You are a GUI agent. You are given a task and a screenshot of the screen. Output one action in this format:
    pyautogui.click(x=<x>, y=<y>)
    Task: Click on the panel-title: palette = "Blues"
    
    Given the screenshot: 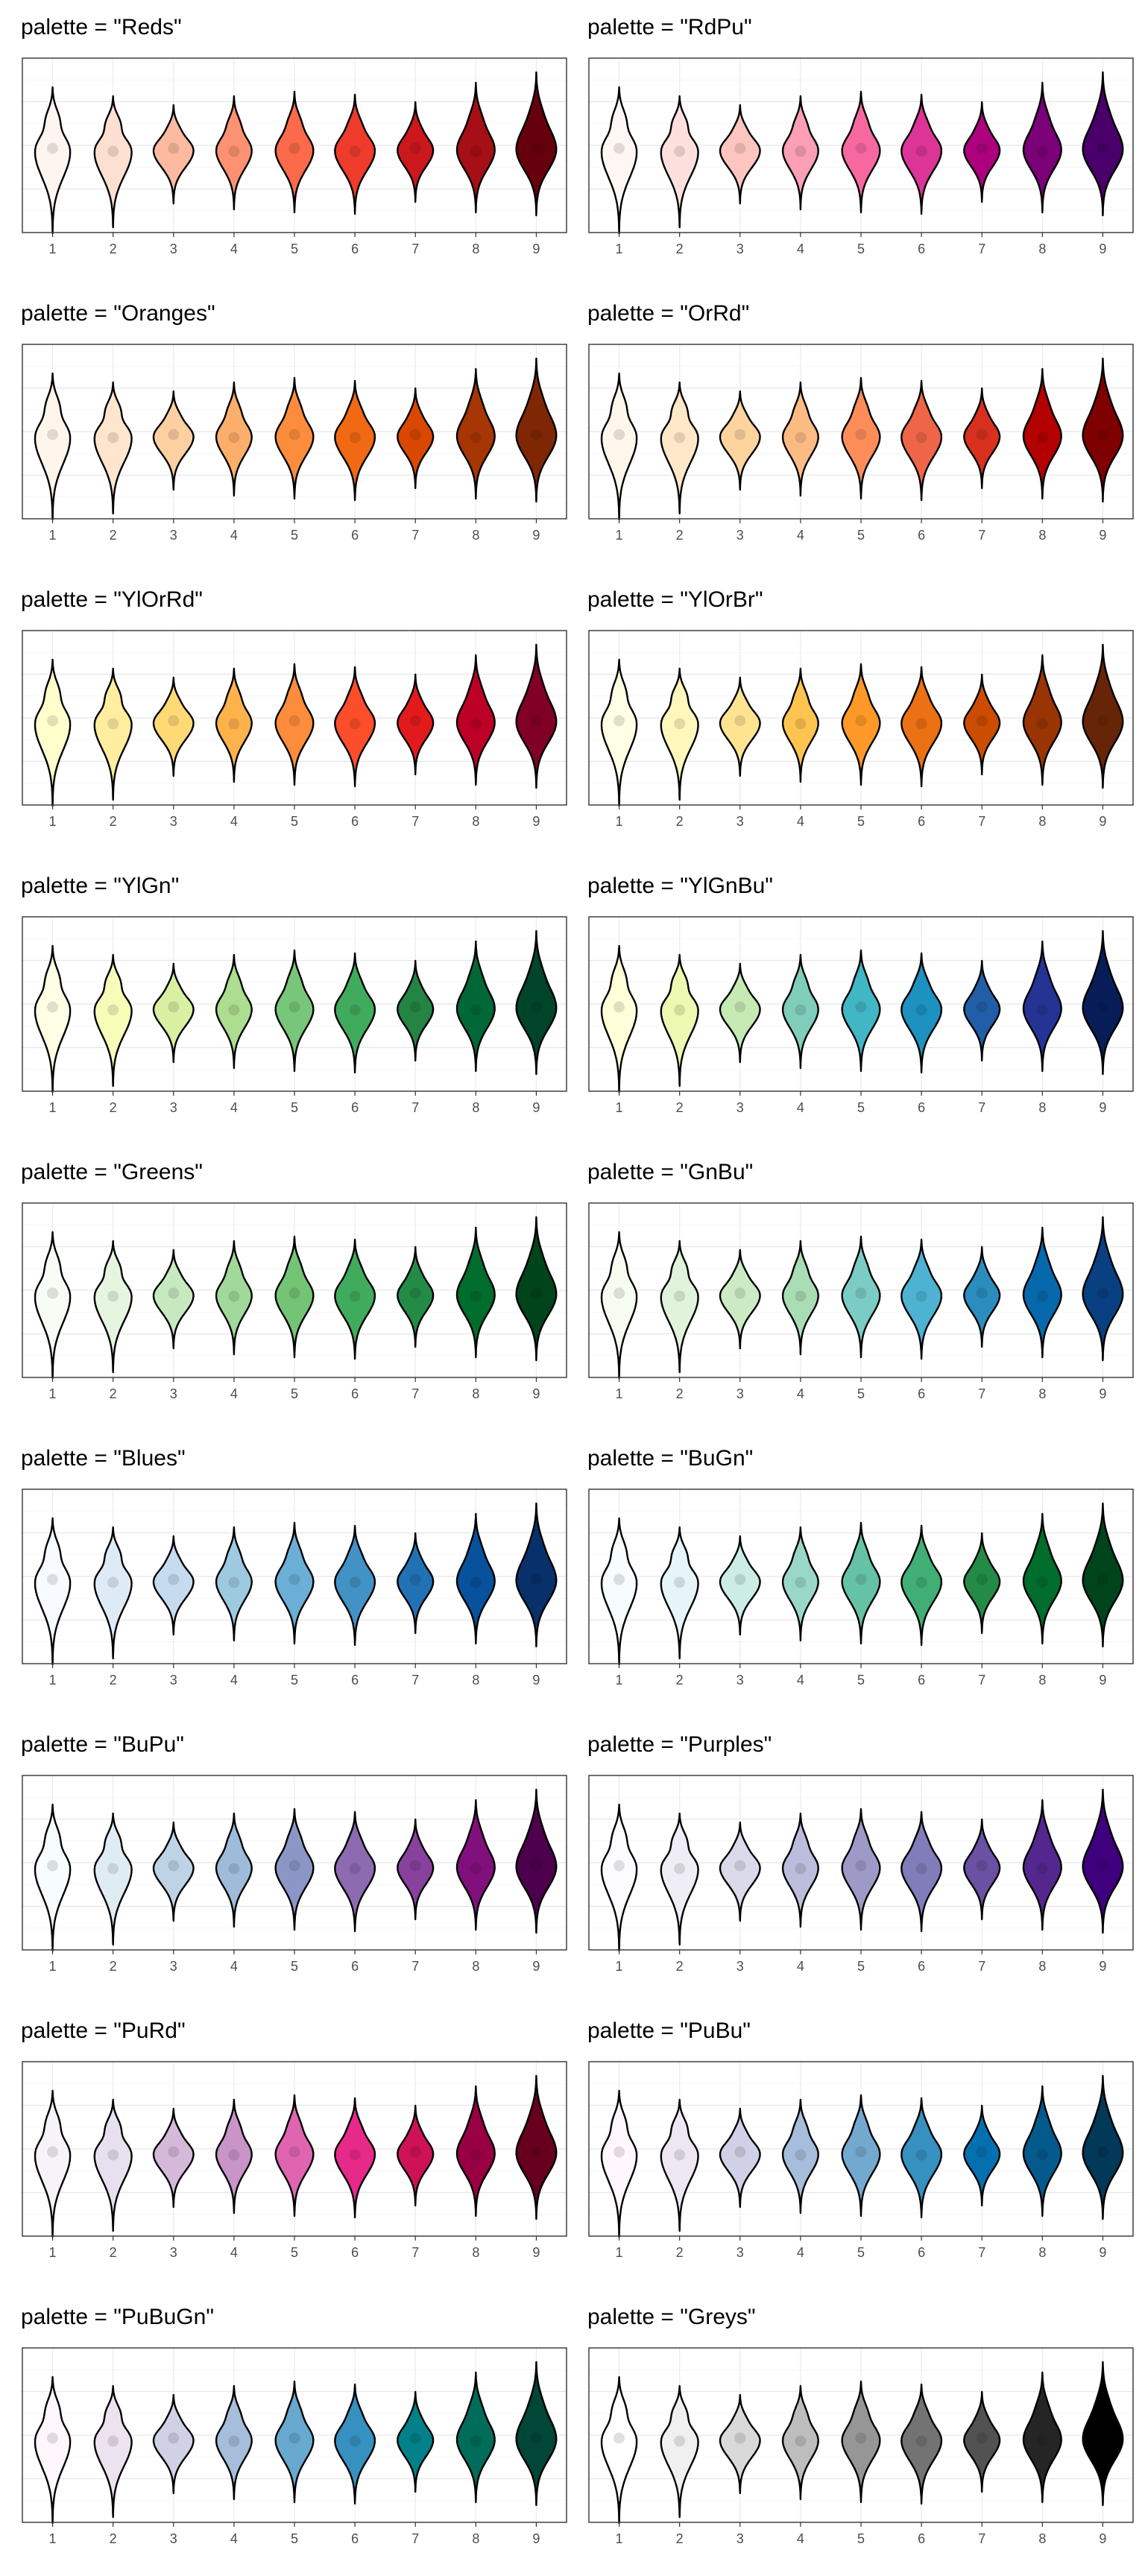 What is the action you would take?
    pyautogui.click(x=103, y=1458)
    